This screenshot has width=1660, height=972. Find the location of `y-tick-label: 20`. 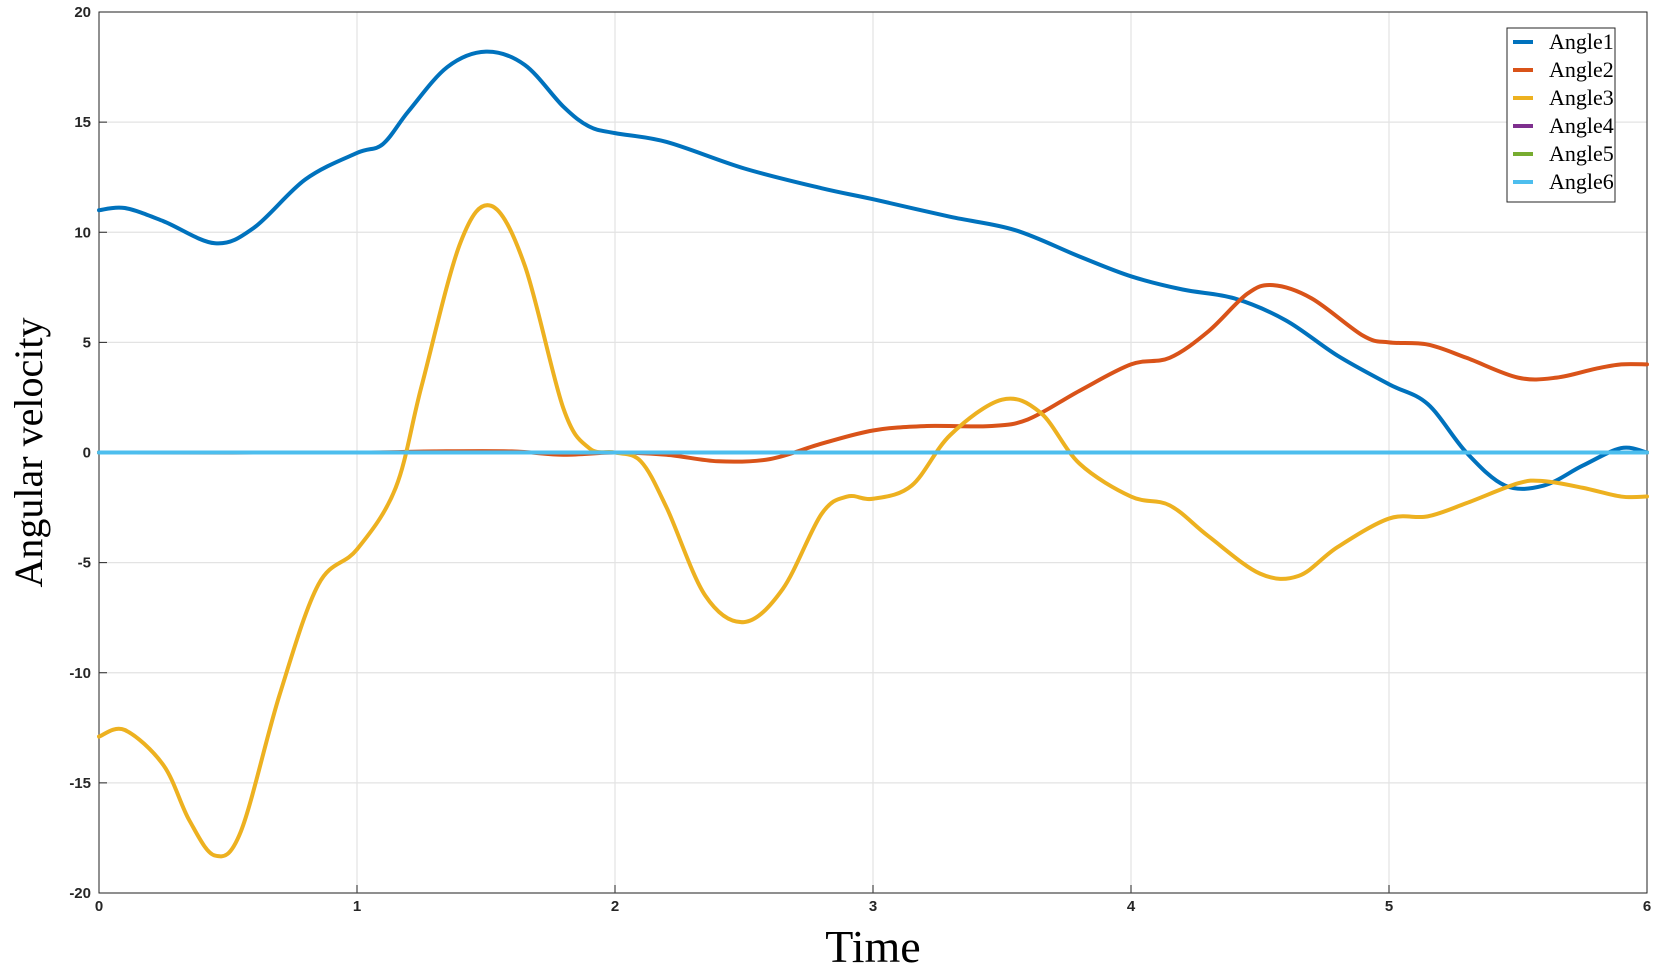

y-tick-label: 20 is located at coordinates (82, 12).